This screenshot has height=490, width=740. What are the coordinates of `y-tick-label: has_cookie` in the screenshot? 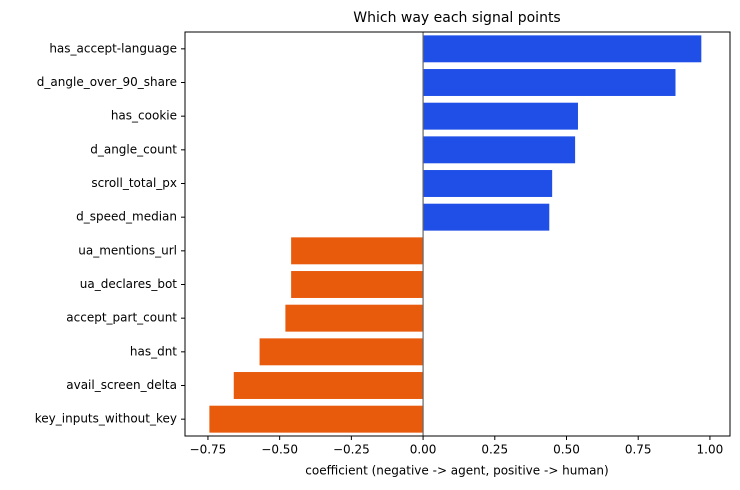 It's located at (144, 116).